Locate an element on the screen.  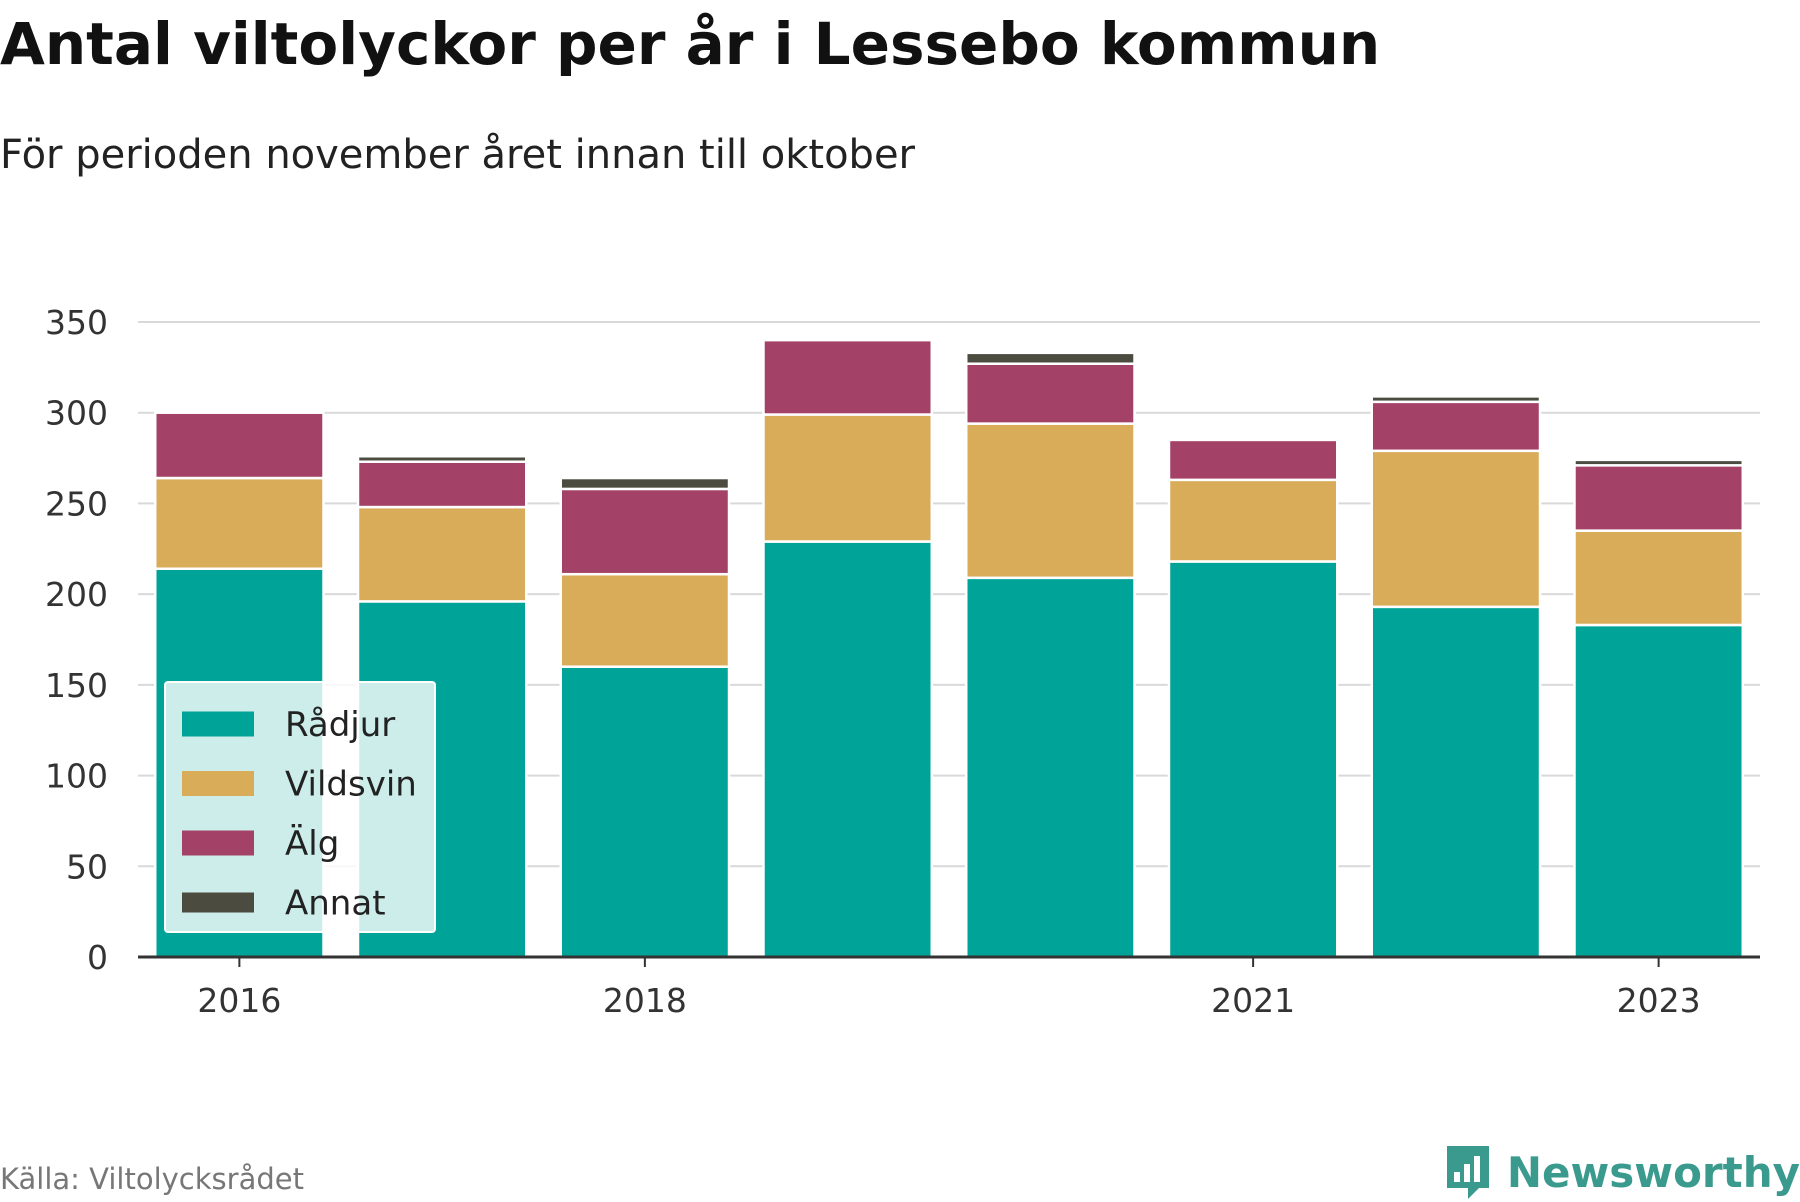
source-note: Källa: Viltolycksrådet is located at coordinates (152, 1179).